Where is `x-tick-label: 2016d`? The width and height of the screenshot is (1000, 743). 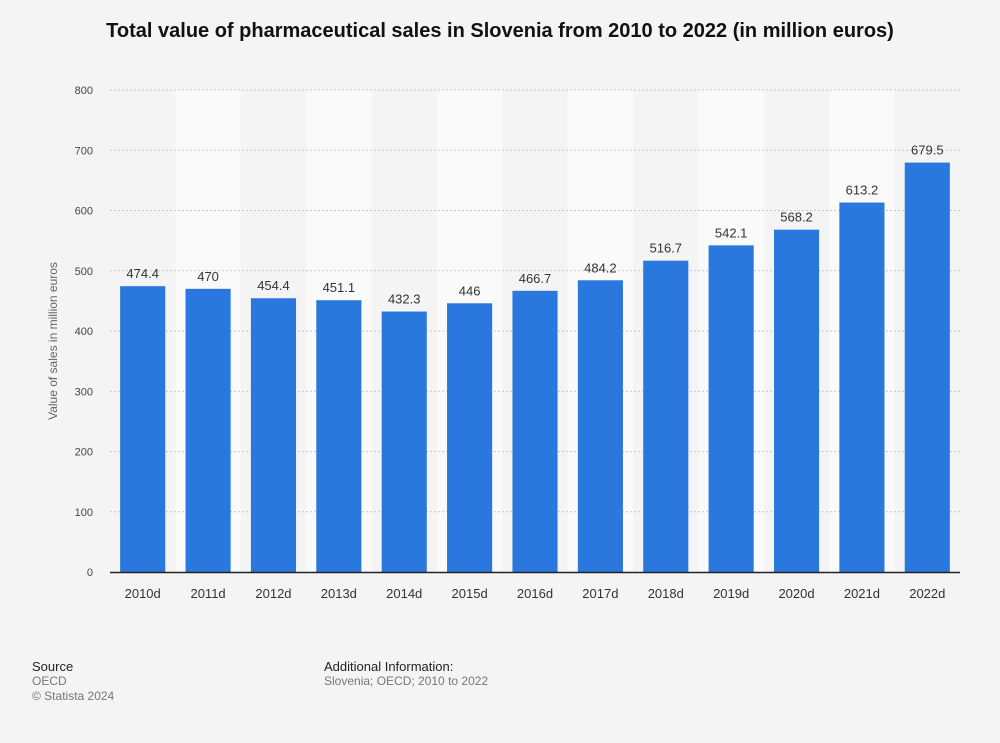
x-tick-label: 2016d is located at coordinates (535, 593).